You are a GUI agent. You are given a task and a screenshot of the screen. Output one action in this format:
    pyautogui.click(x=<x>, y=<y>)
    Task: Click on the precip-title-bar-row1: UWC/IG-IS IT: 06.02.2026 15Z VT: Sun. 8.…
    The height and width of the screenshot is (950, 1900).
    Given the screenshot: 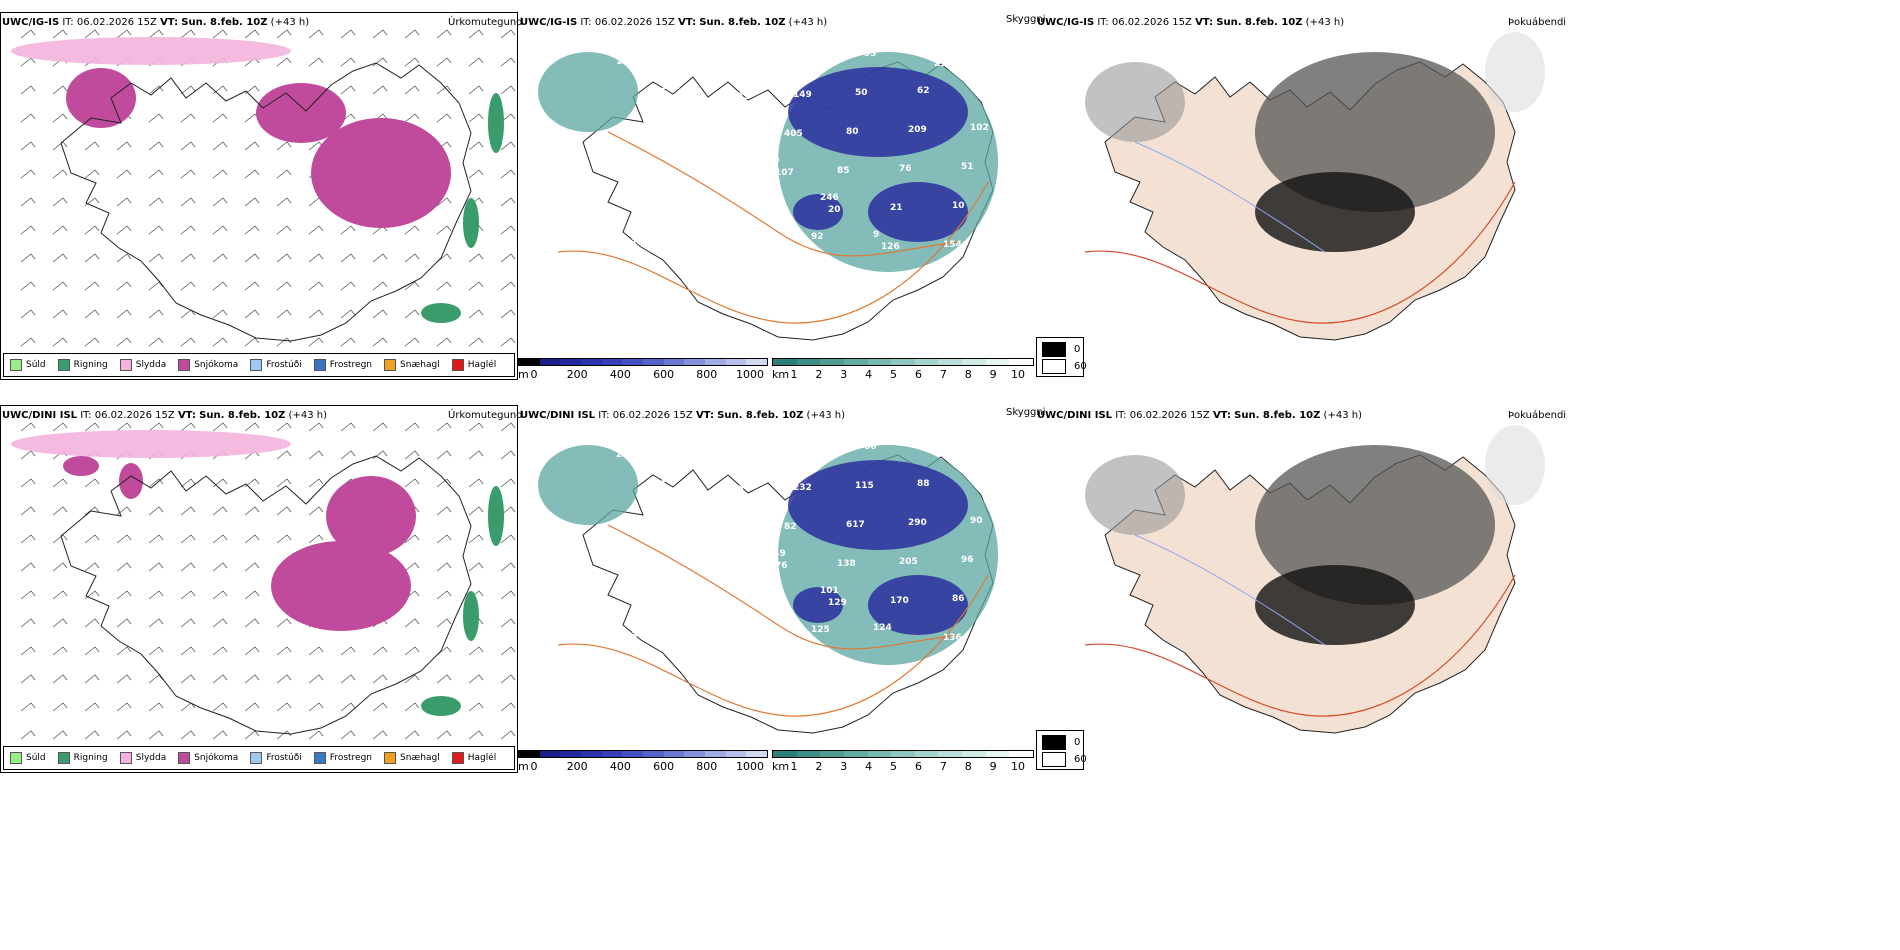 What is the action you would take?
    pyautogui.click(x=155, y=22)
    